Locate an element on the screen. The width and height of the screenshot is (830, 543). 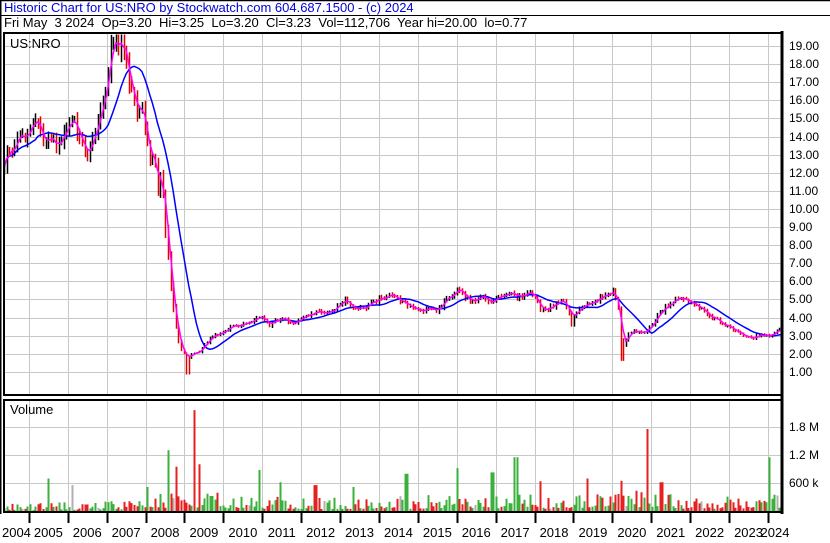
year-axis-label: 2006 is located at coordinates (87, 532).